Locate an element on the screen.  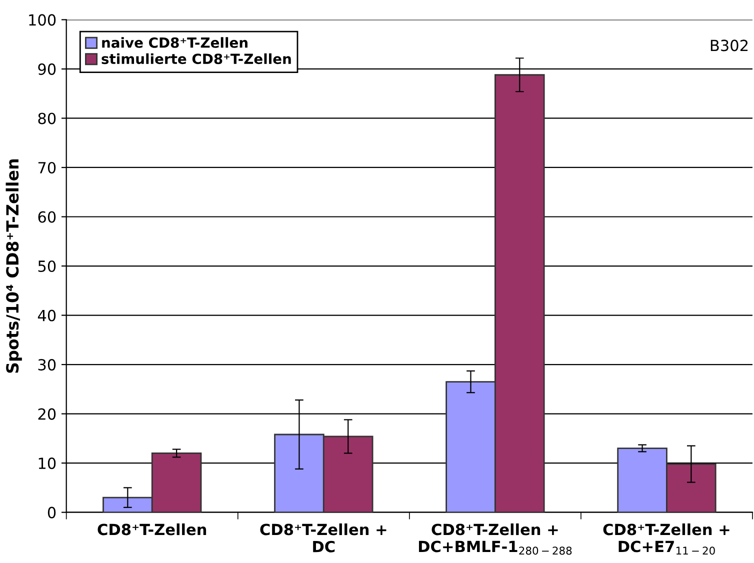
y-tick-label: 100 is located at coordinates (42, 20).